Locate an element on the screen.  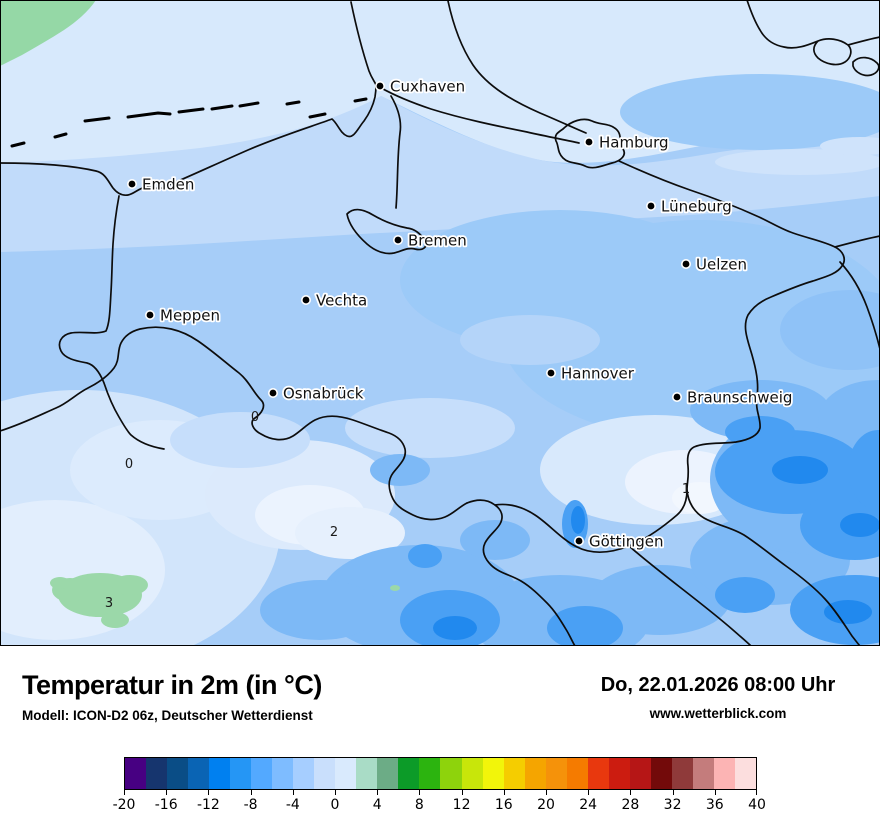
city-marker: Hannover is located at coordinates (591, 373).